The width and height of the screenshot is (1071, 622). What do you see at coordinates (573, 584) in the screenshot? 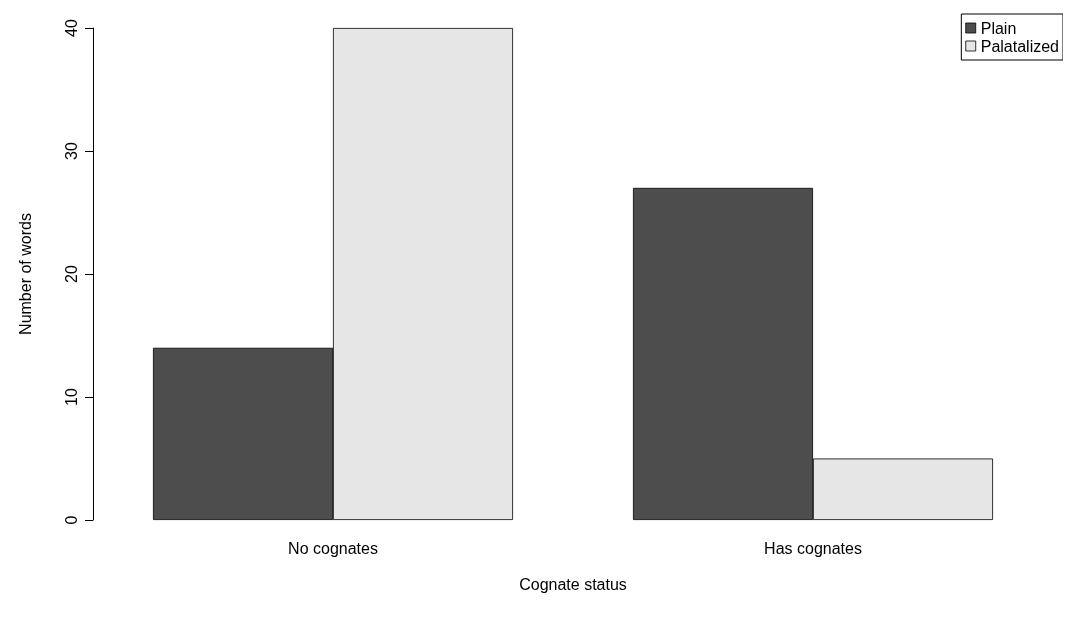
I see `x-axis-title: Cognate status` at bounding box center [573, 584].